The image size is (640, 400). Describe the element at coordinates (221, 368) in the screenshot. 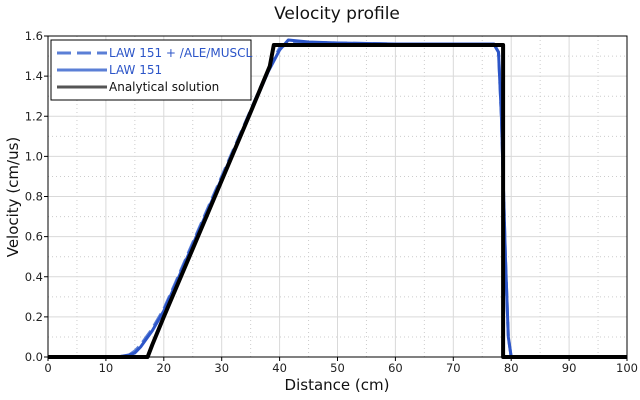

I see `x-tick-label: 30` at that location.